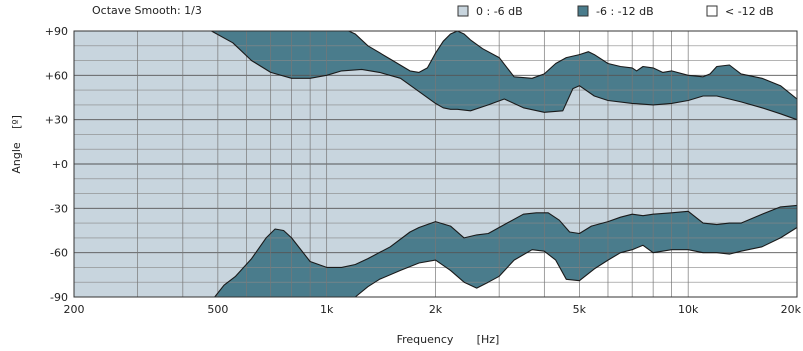  I want to click on legend-item-6to12: -6 : -12 dB, so click(615, 11).